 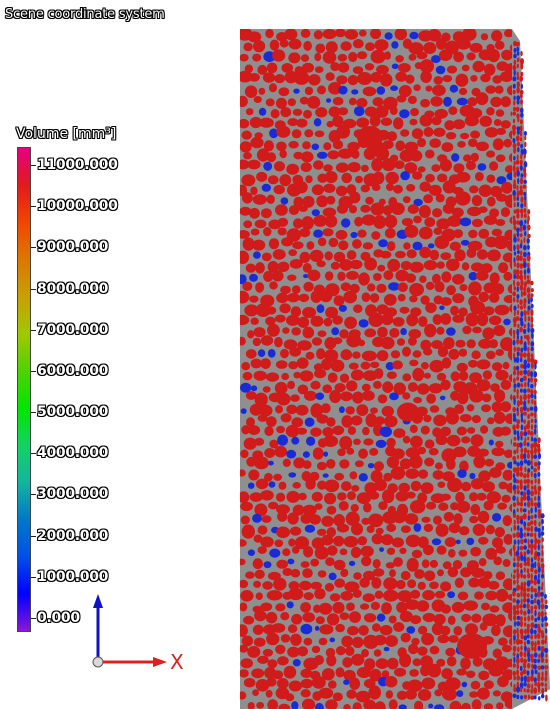 What do you see at coordinates (135, 635) in the screenshot?
I see `axis-triad: X` at bounding box center [135, 635].